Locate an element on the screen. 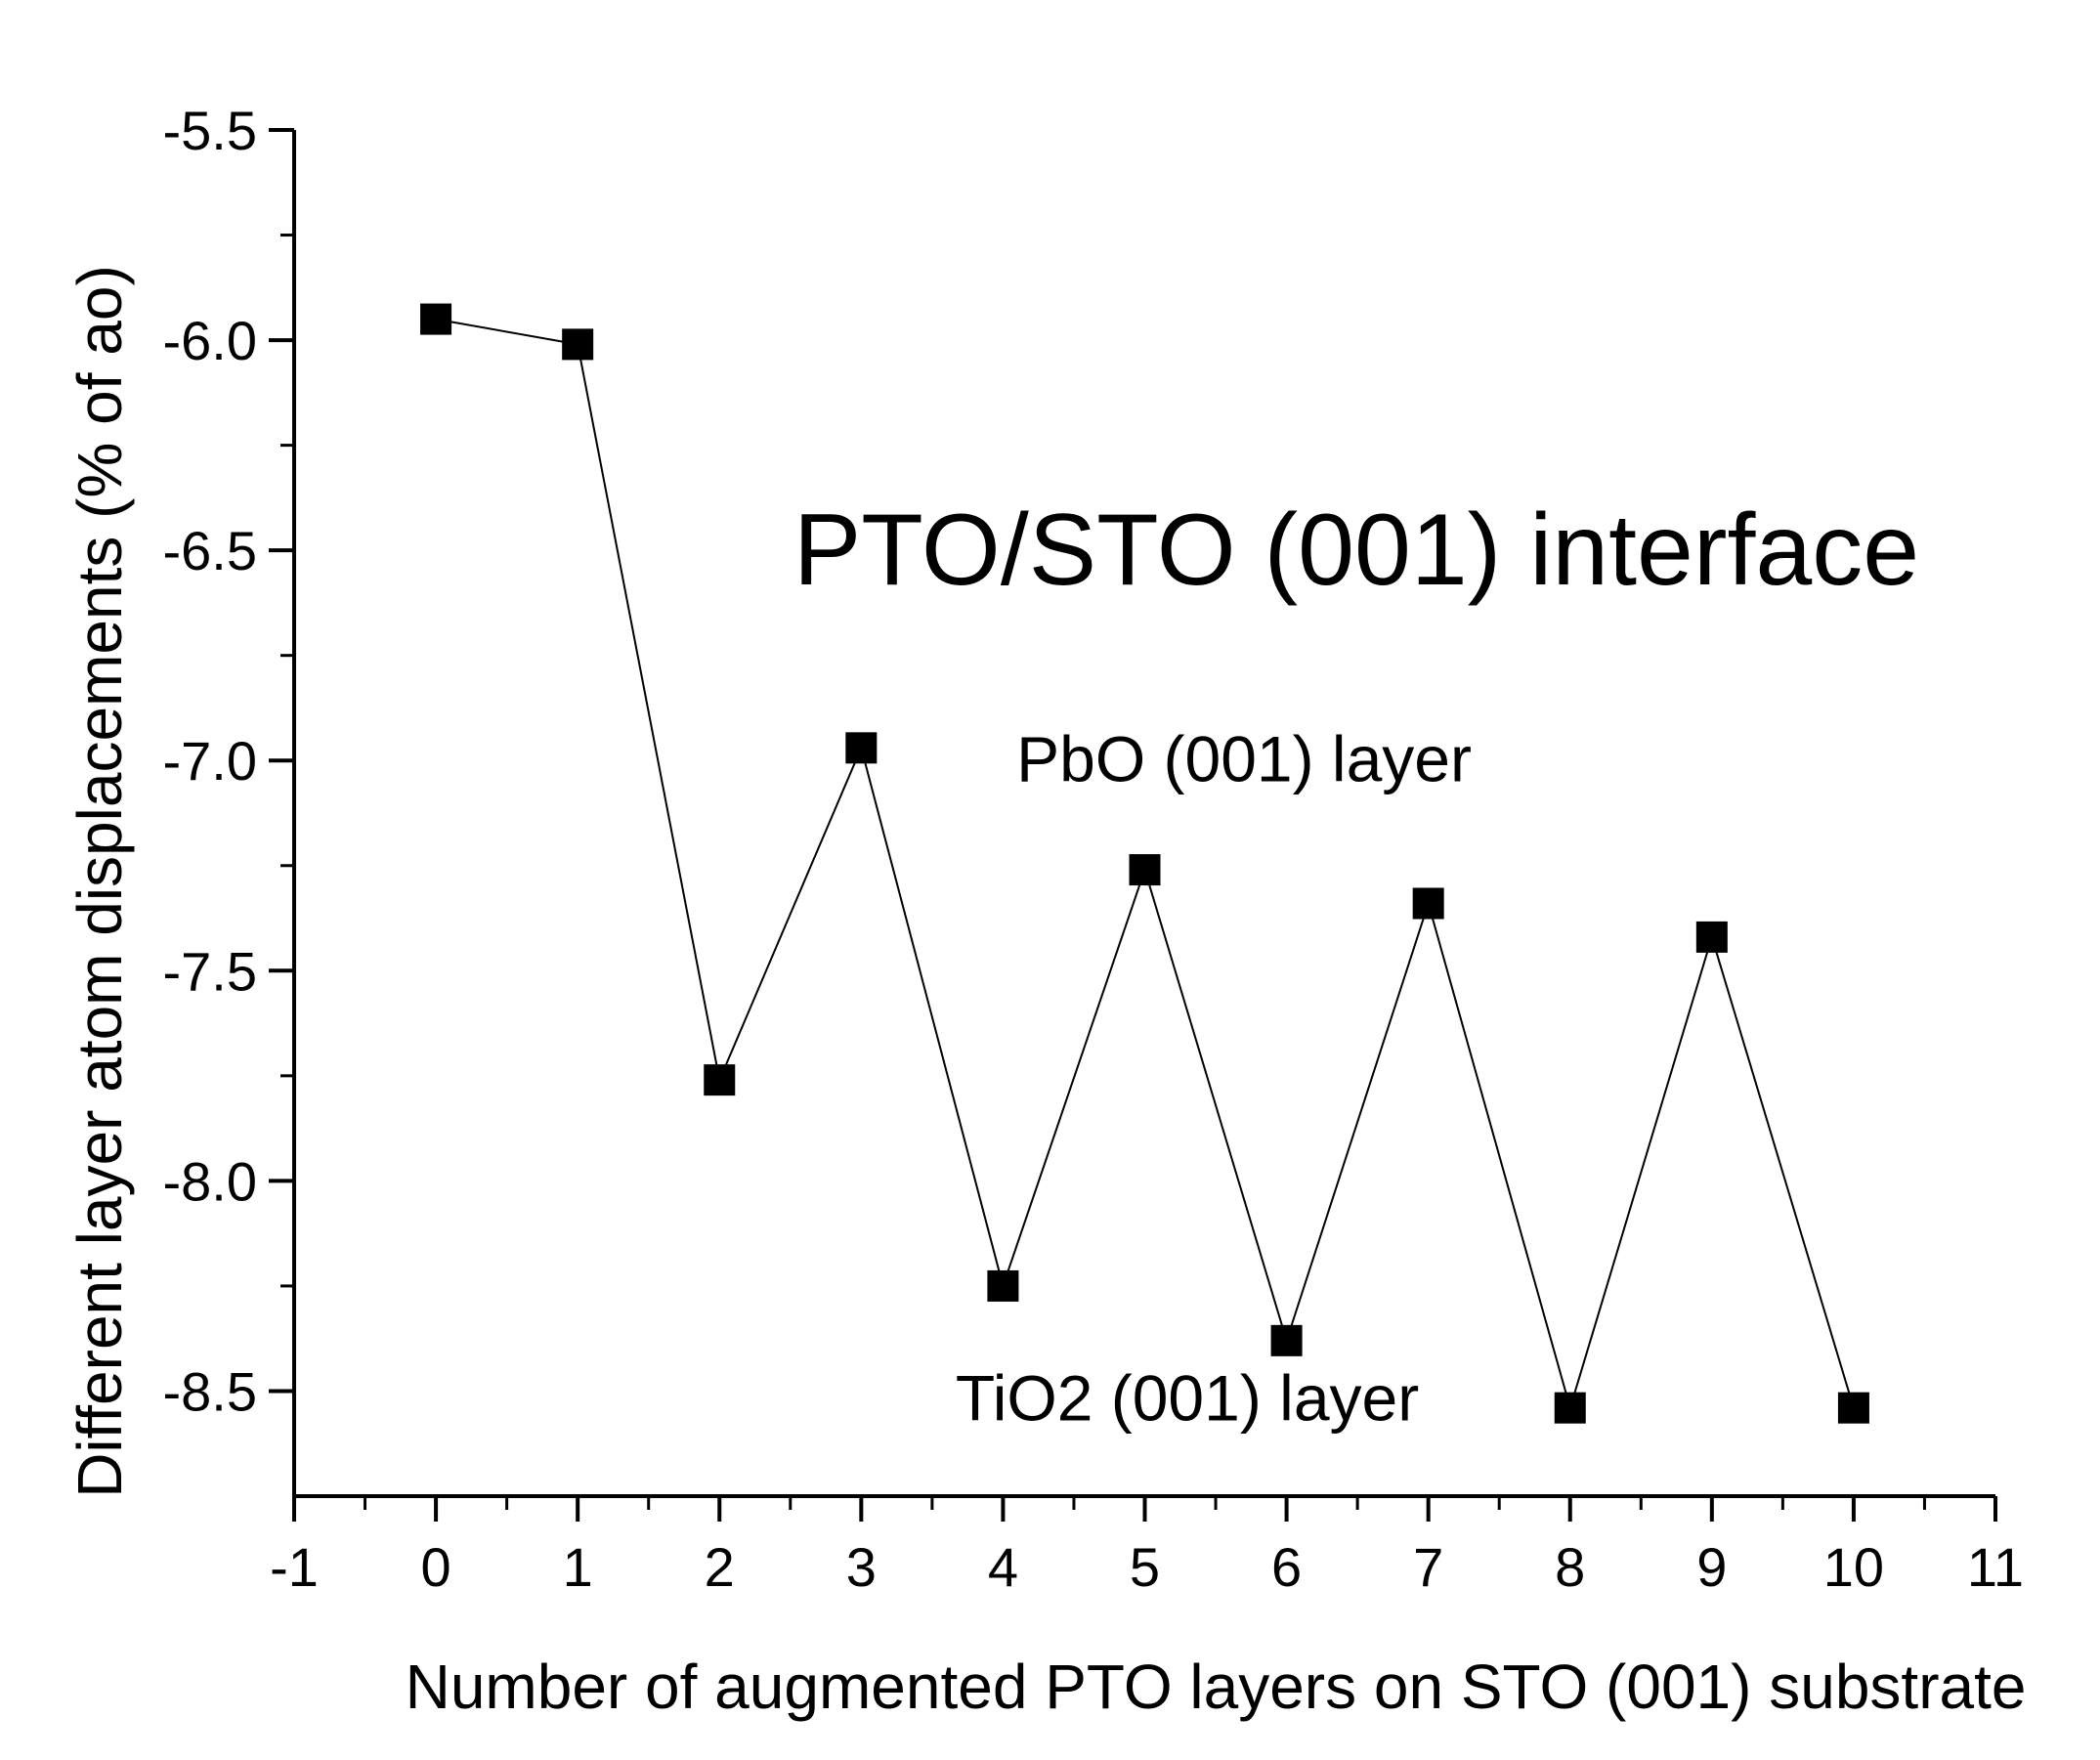 The height and width of the screenshot is (1760, 2100). x-tick-label: 8 is located at coordinates (1570, 1567).